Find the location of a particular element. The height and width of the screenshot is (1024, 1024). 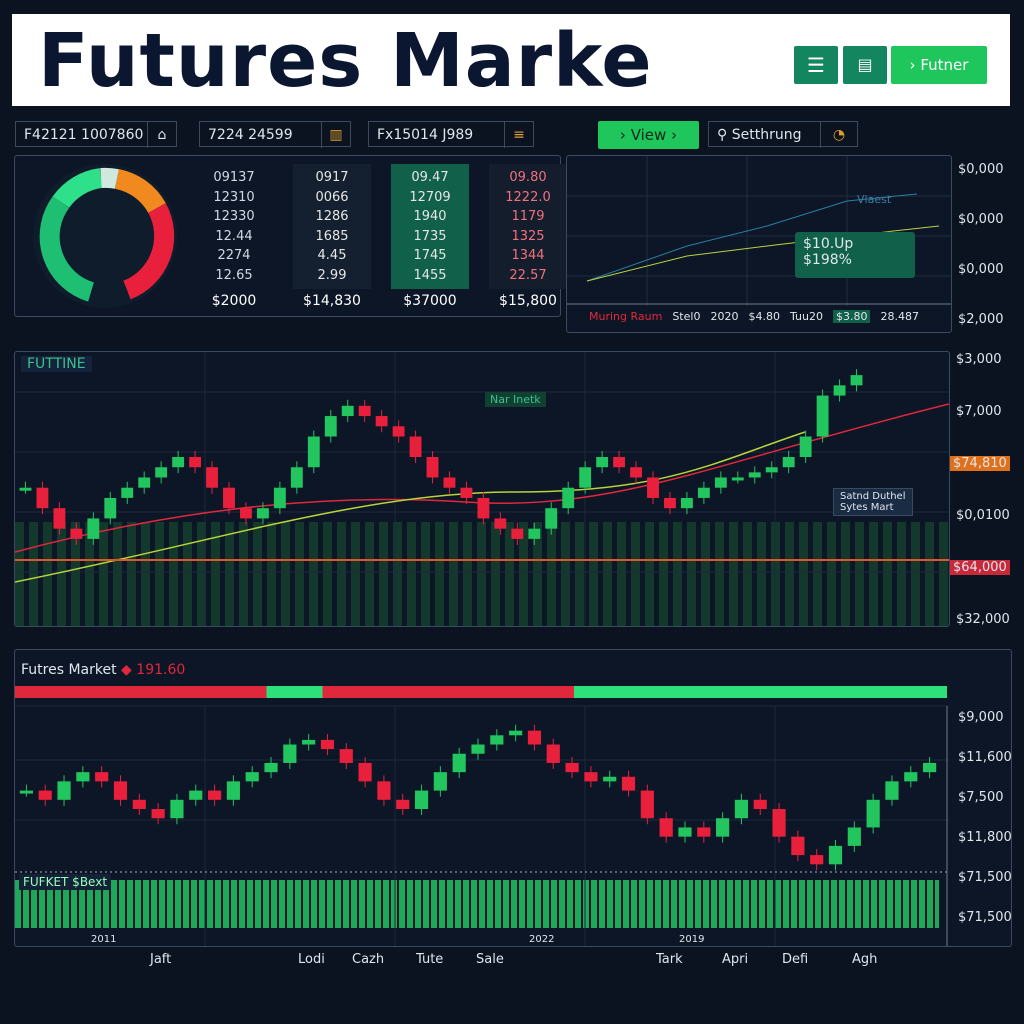

header: Futures Marke ☰ ▤ › Futner is located at coordinates (511, 60).